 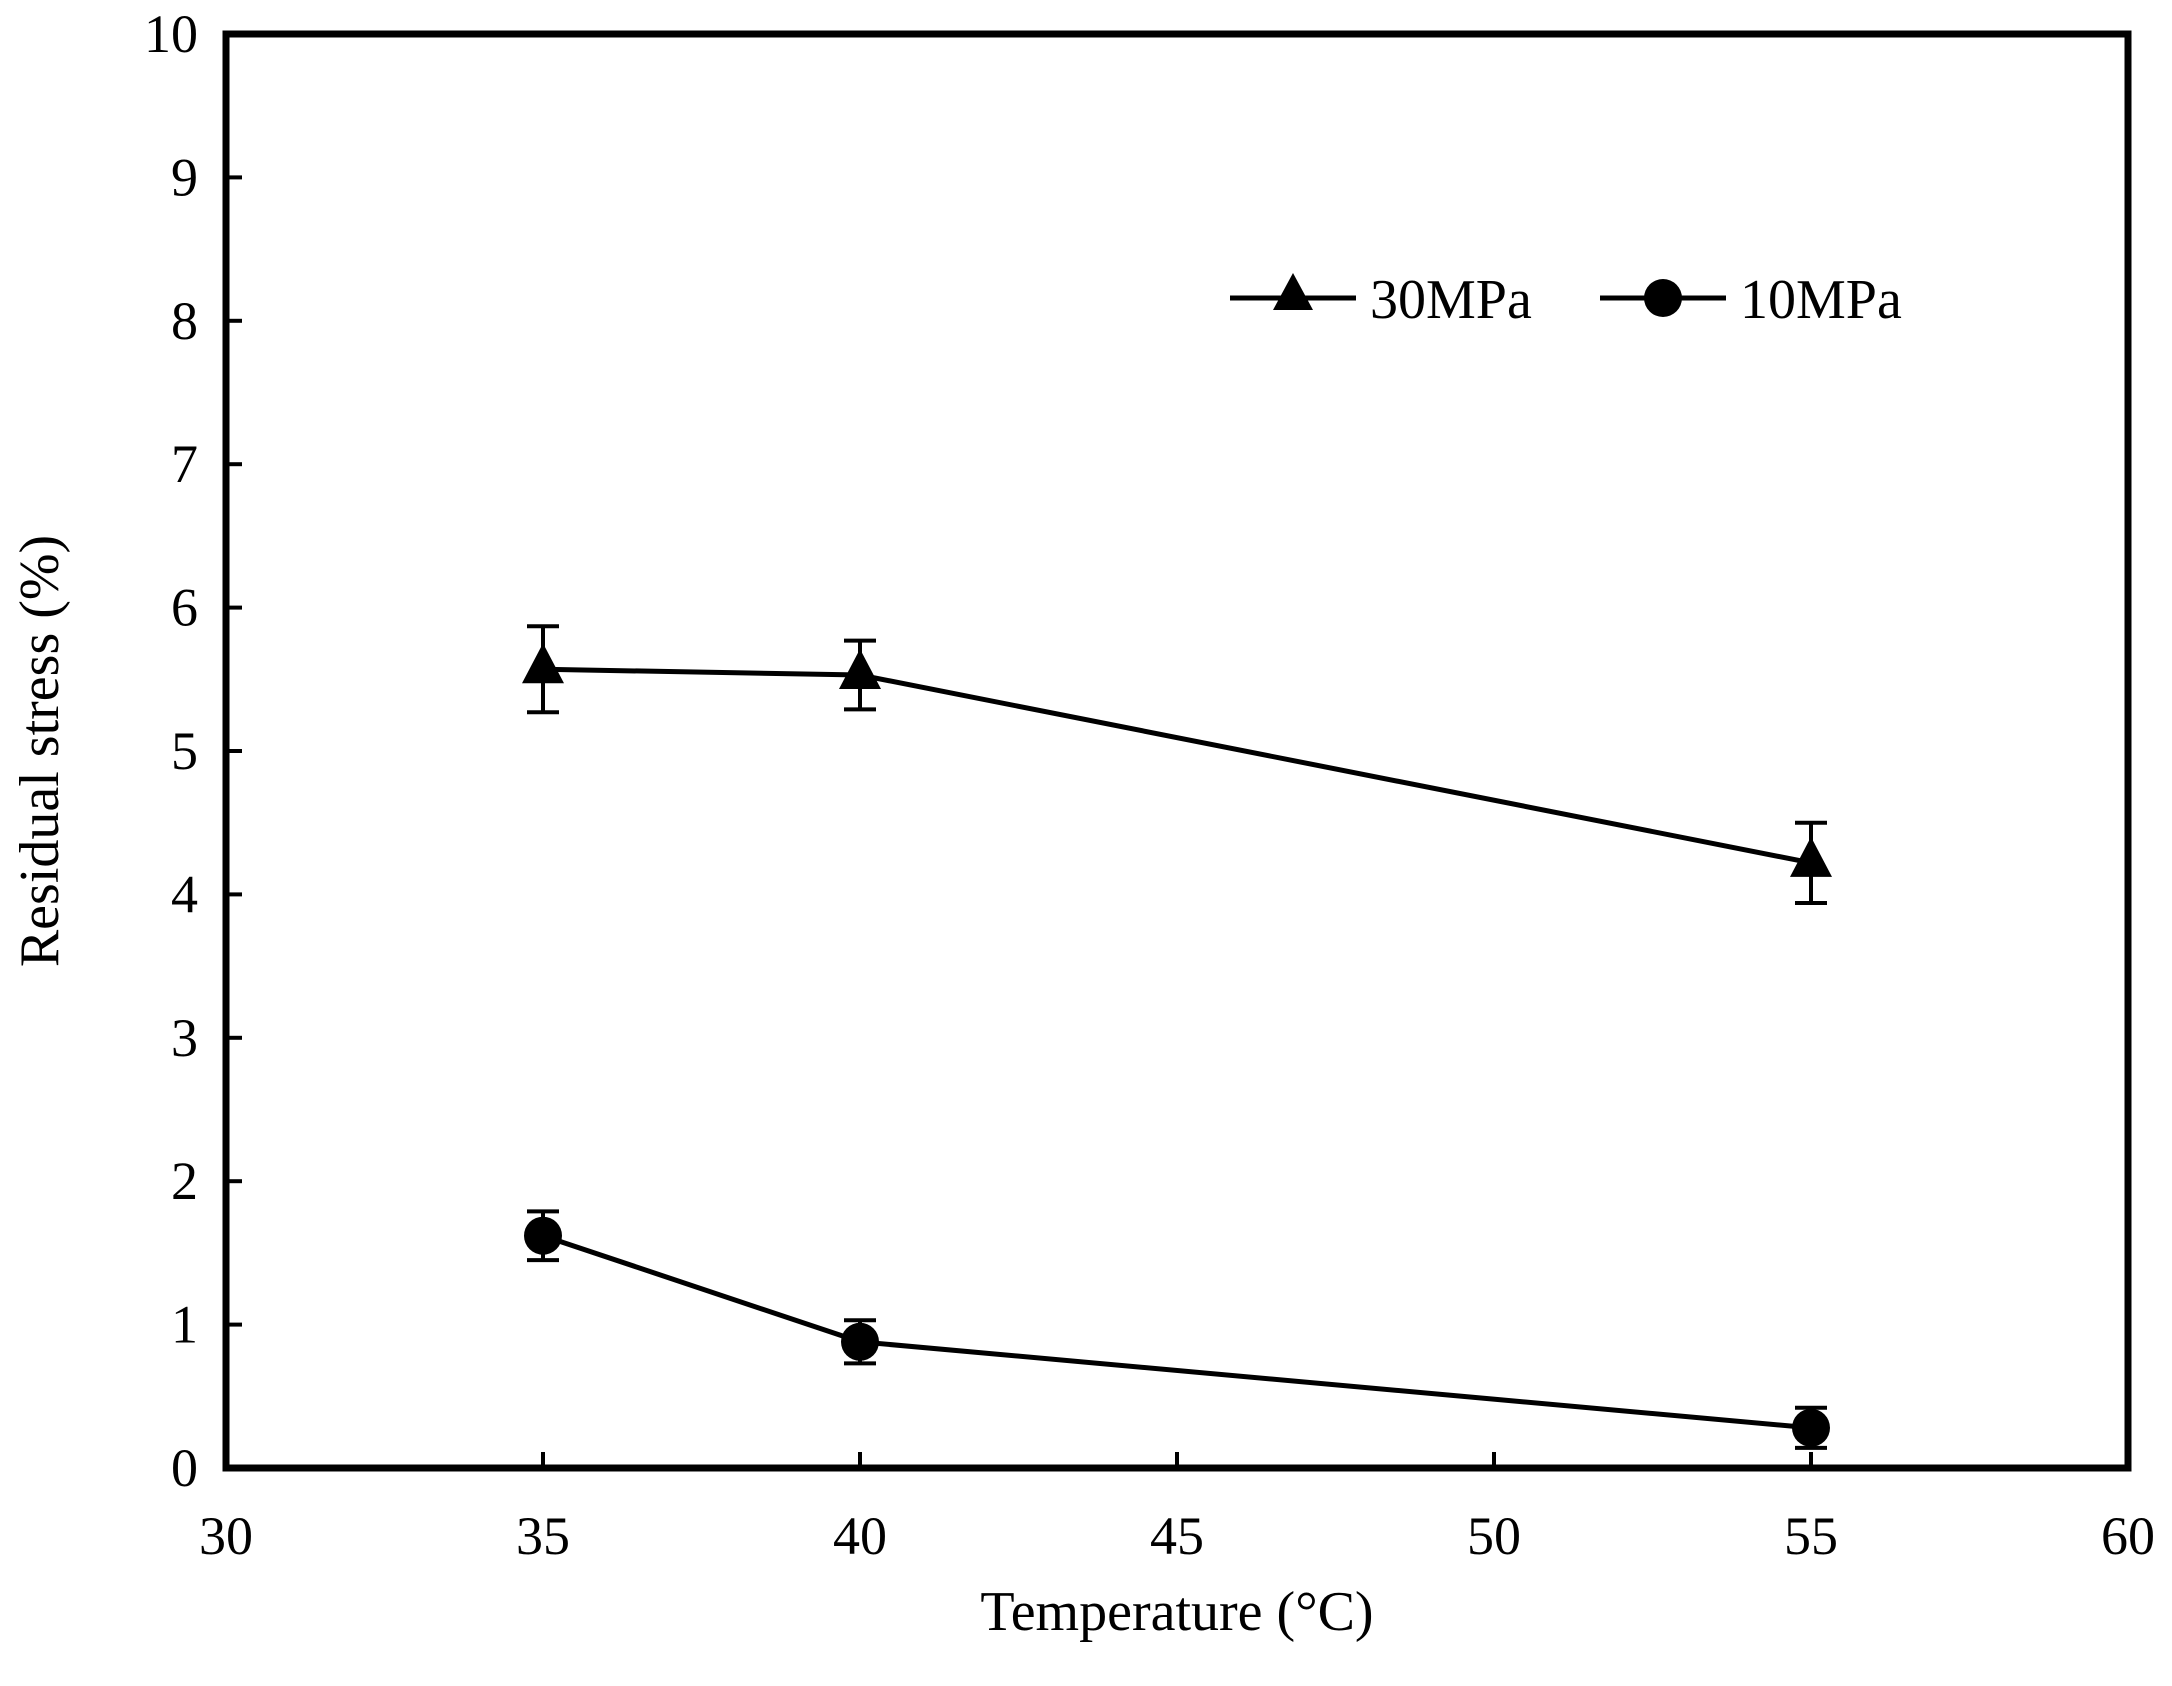 What do you see at coordinates (1177, 1536) in the screenshot?
I see `x-tick-label: 45` at bounding box center [1177, 1536].